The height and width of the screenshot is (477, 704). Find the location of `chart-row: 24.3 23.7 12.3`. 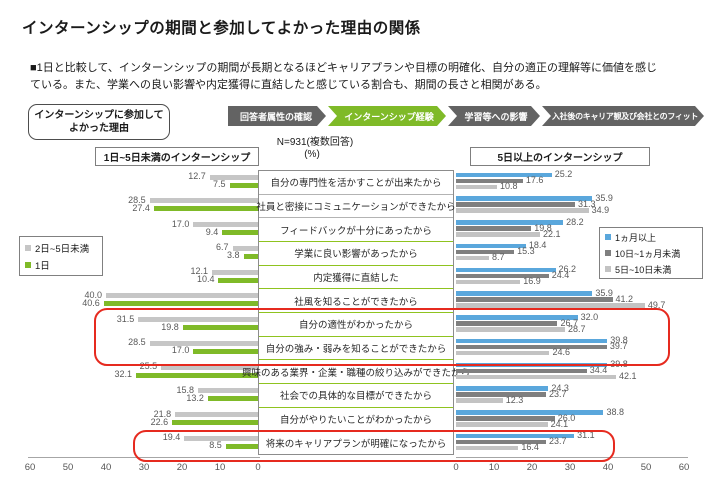

chart-row: 24.3 23.7 12.3 is located at coordinates (573, 395).